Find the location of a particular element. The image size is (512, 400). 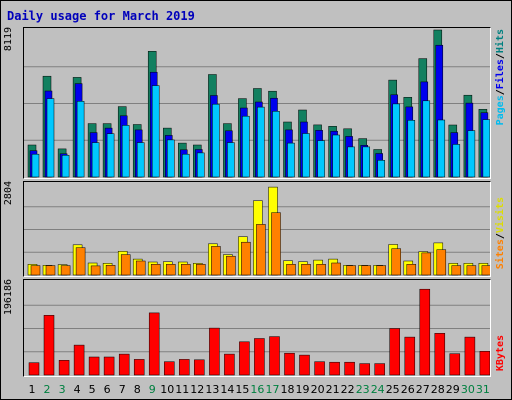

y-max-label-kbytes: 196186 is located at coordinates (8, 297).